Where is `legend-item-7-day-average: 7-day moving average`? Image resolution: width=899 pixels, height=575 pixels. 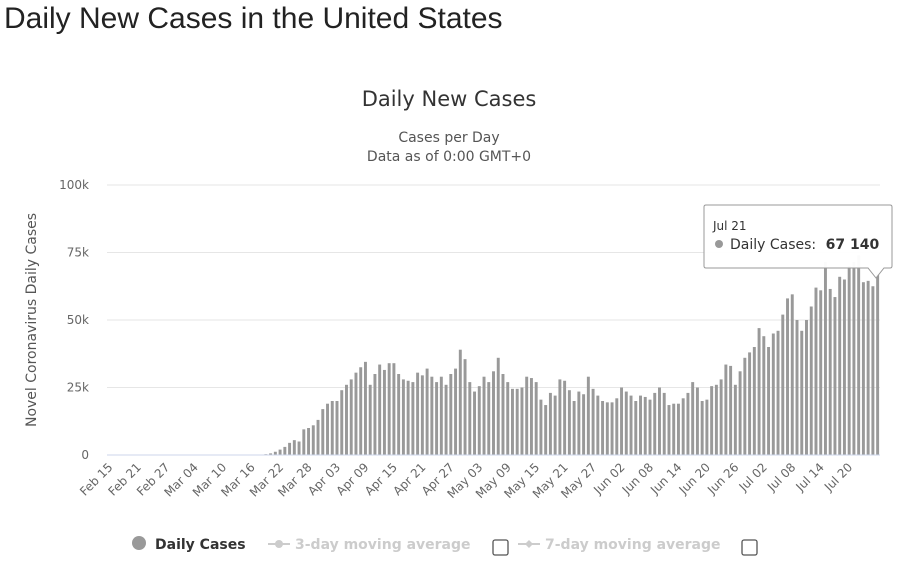 legend-item-7-day-average: 7-day moving average is located at coordinates (619, 545).